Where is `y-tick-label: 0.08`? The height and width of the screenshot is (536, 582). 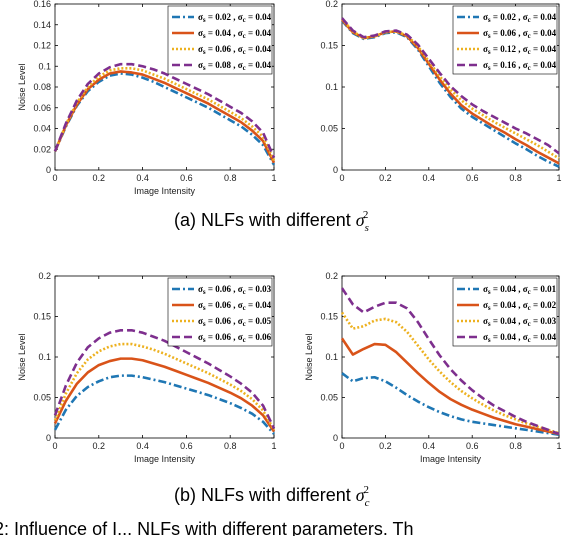 y-tick-label: 0.08 is located at coordinates (42, 87).